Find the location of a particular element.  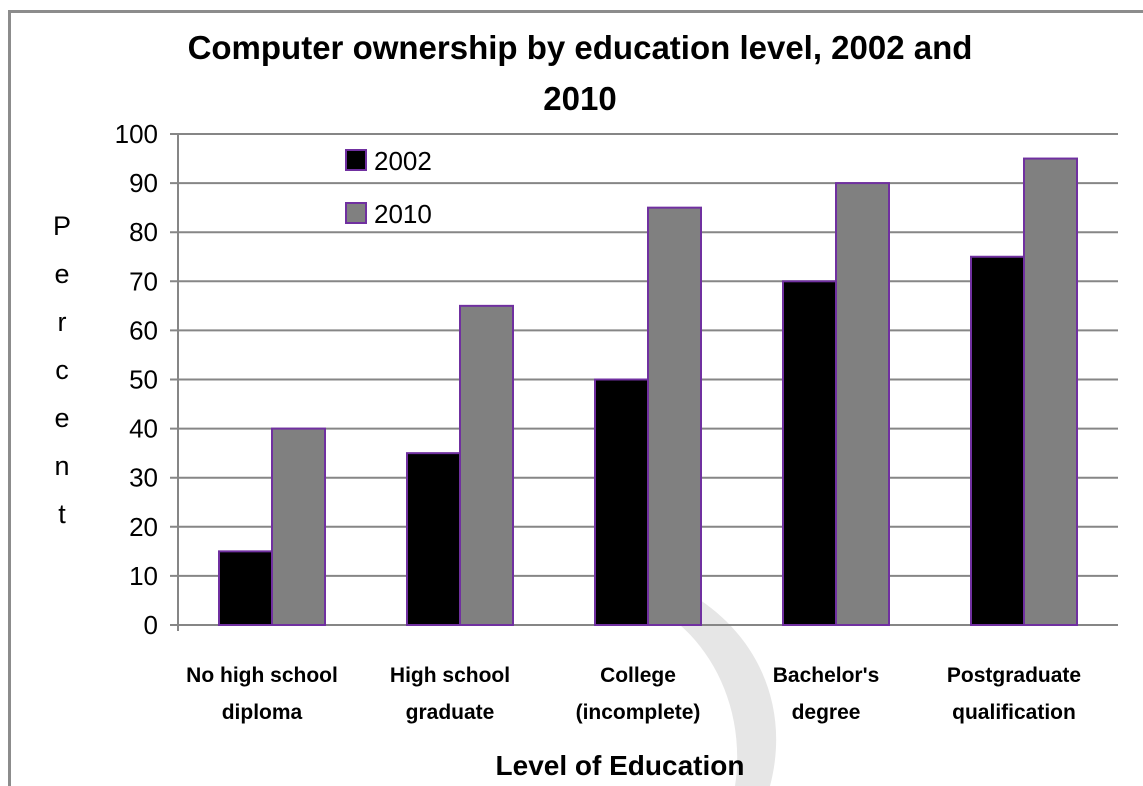

x-category-label: graduate is located at coordinates (450, 712).